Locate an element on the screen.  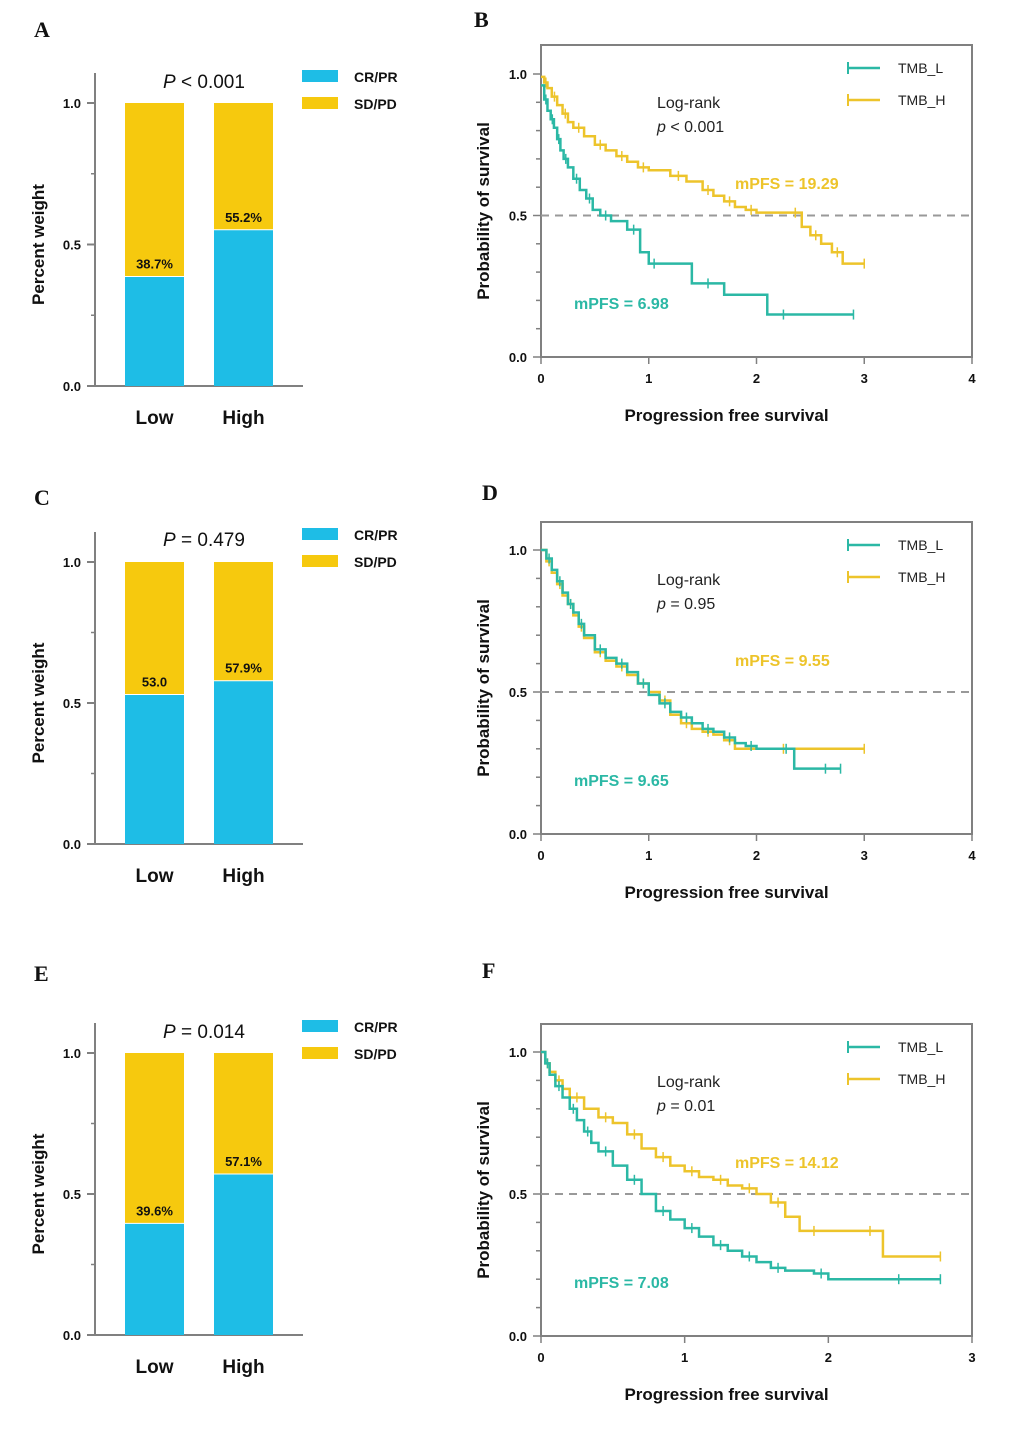
bar-data-label: 55.2% is located at coordinates (243, 217).